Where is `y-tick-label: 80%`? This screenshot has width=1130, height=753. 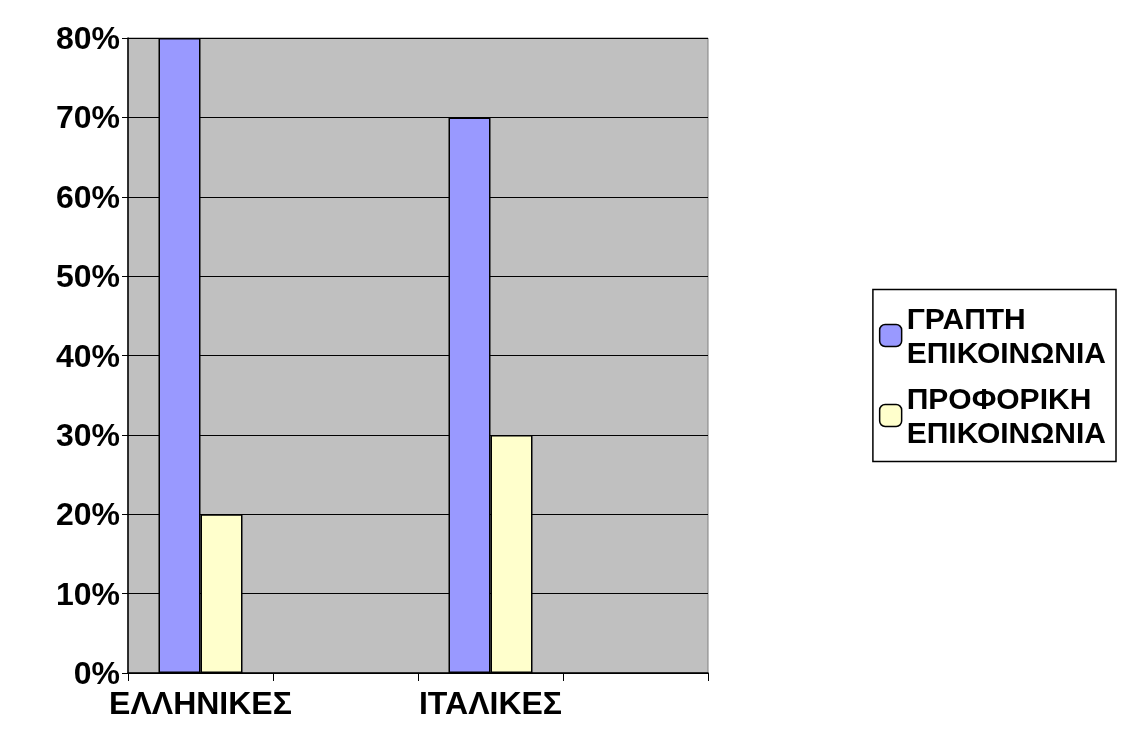
y-tick-label: 80% is located at coordinates (87, 38).